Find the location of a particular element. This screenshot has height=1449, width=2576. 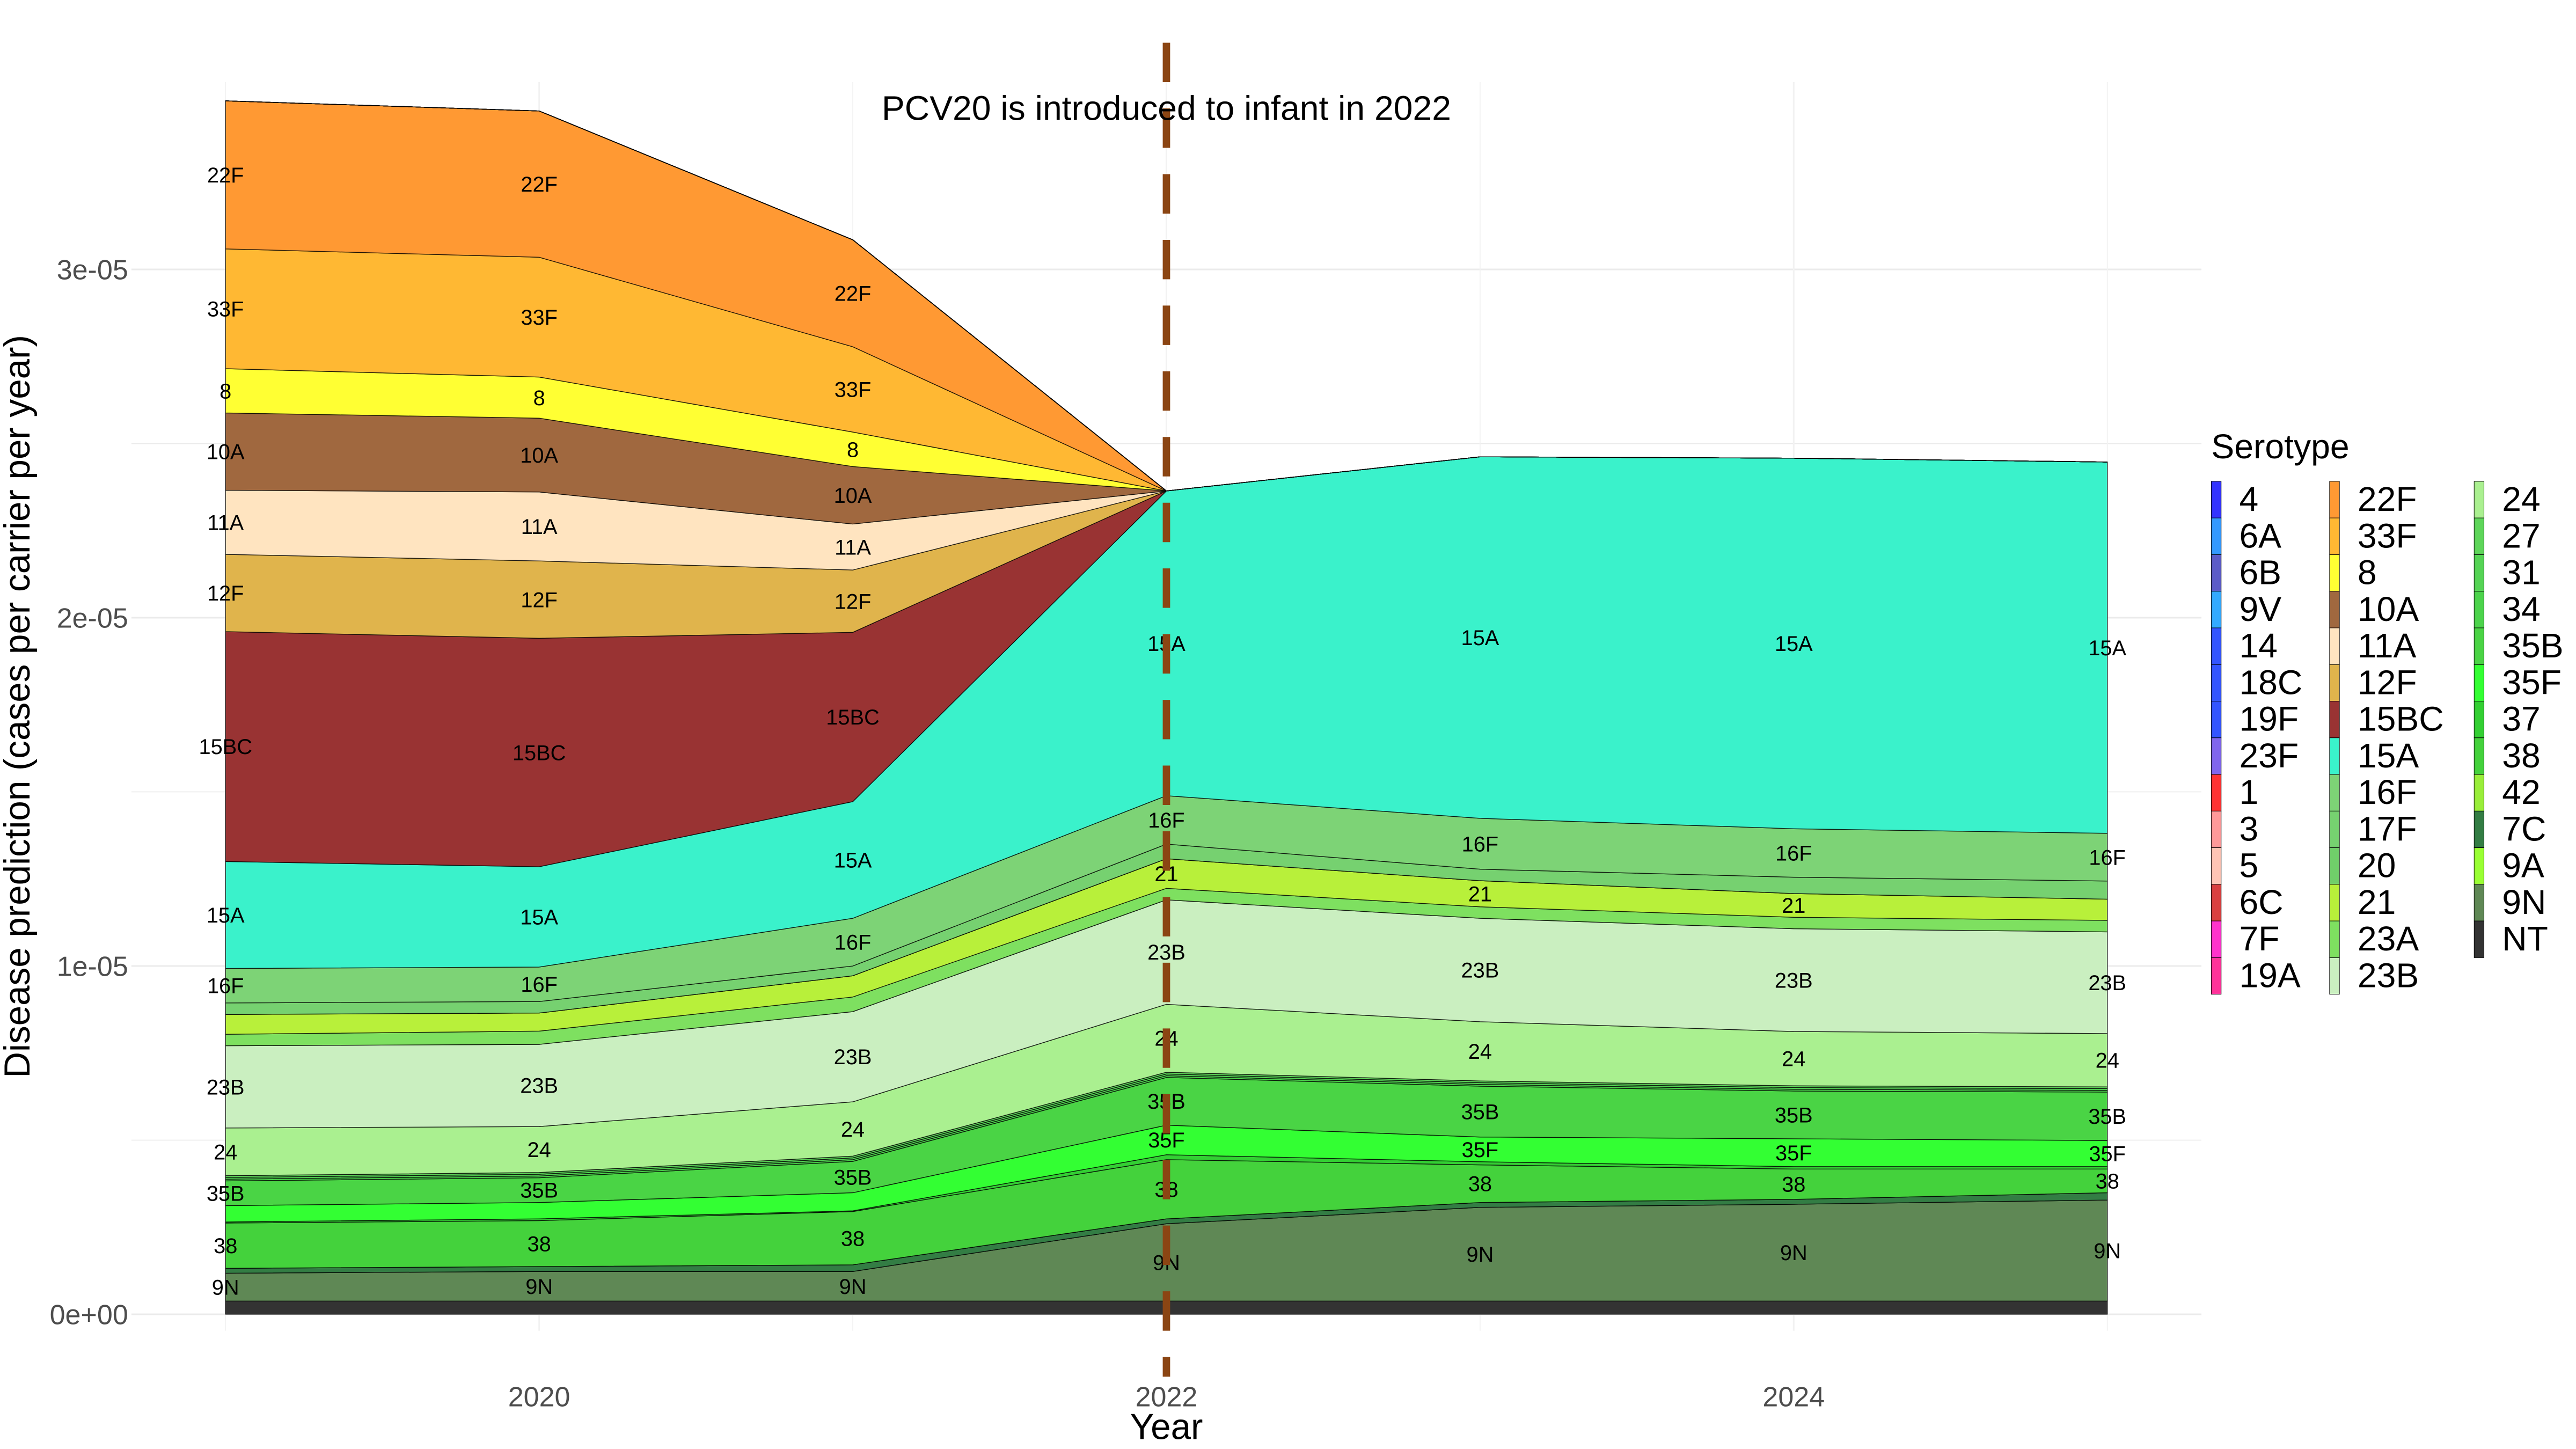

legend-label: 42 is located at coordinates (2521, 792).